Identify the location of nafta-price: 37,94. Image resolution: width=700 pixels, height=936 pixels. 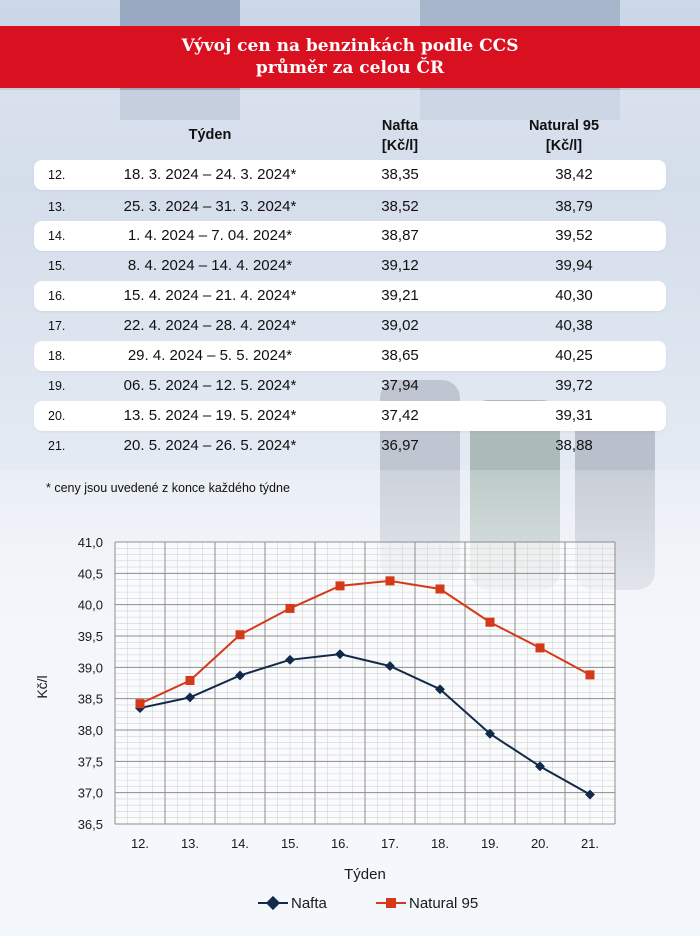
(400, 385).